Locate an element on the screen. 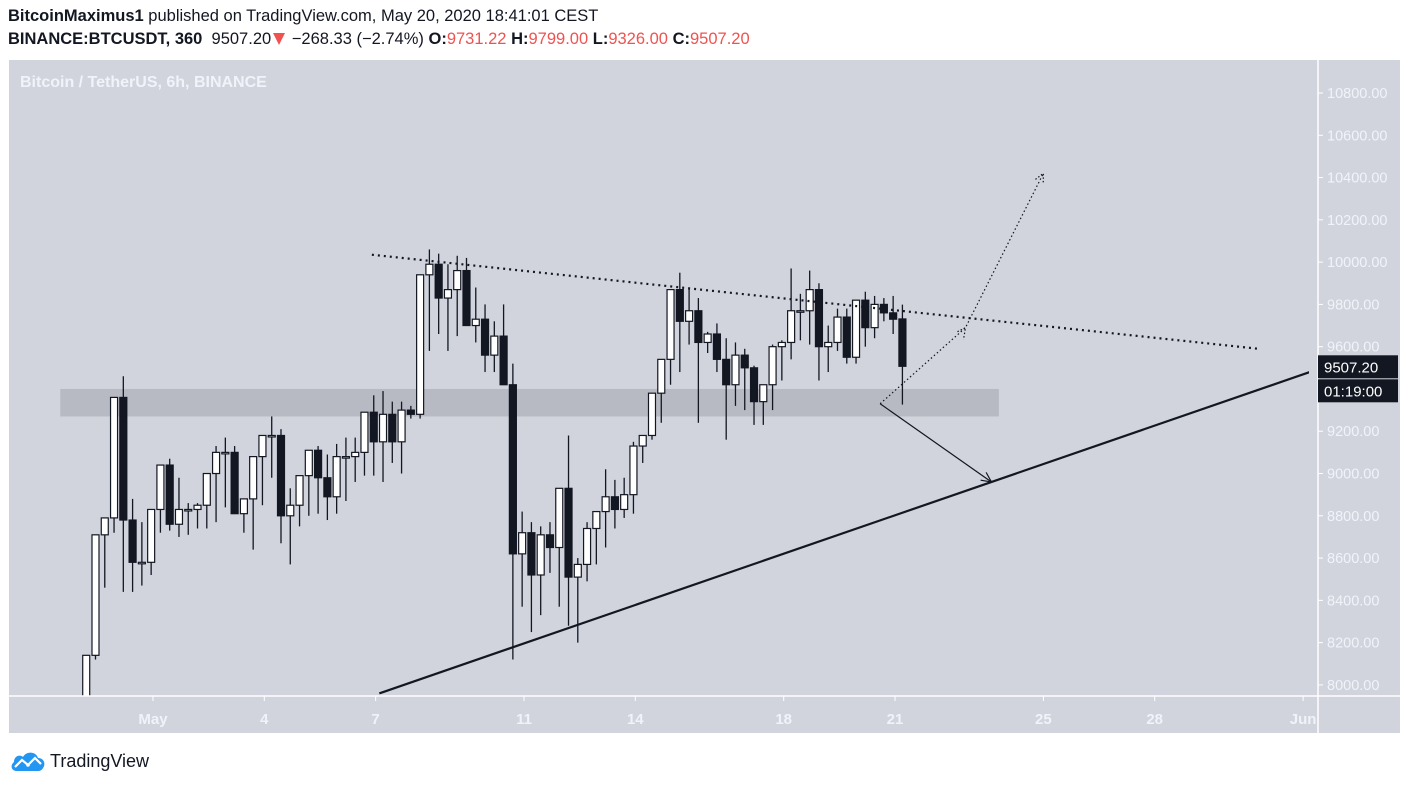  support-zone is located at coordinates (529, 402).